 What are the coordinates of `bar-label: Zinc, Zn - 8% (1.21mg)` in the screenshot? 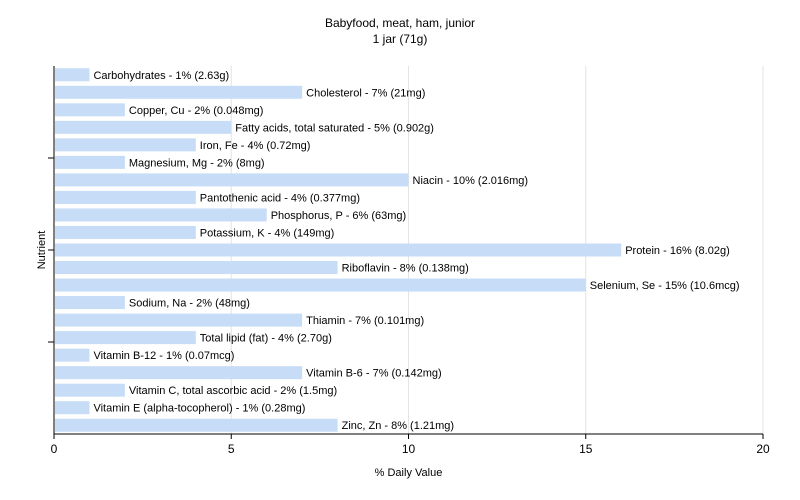 It's located at (398, 426).